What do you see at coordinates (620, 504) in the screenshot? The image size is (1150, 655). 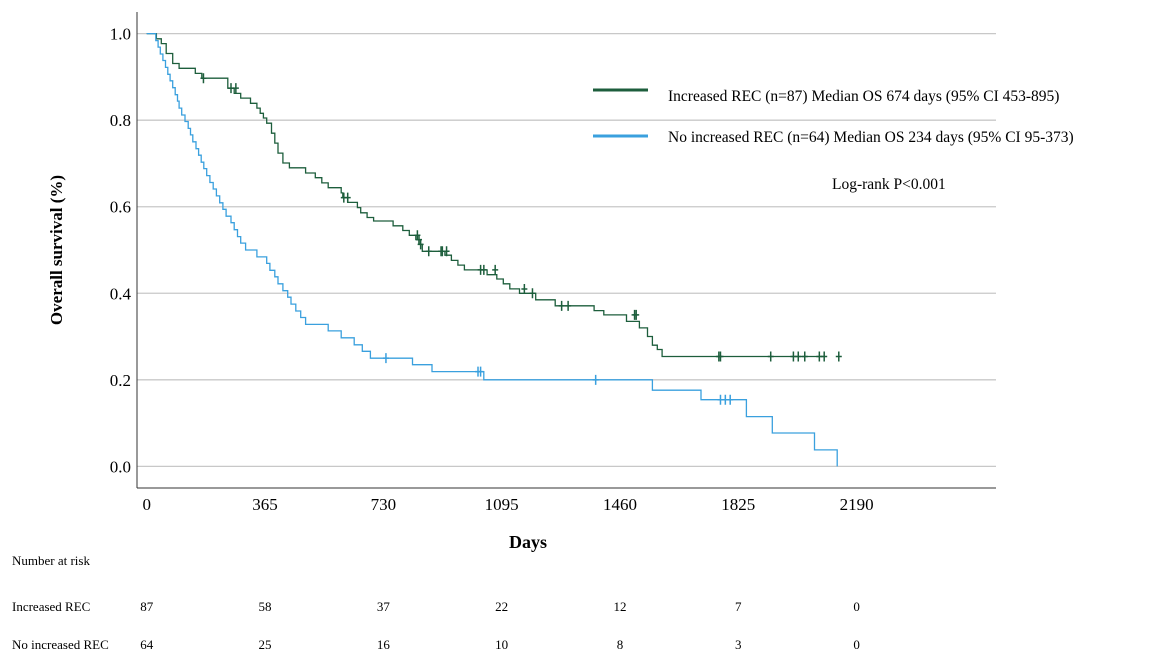 I see `x-tick-label-4: 1460` at bounding box center [620, 504].